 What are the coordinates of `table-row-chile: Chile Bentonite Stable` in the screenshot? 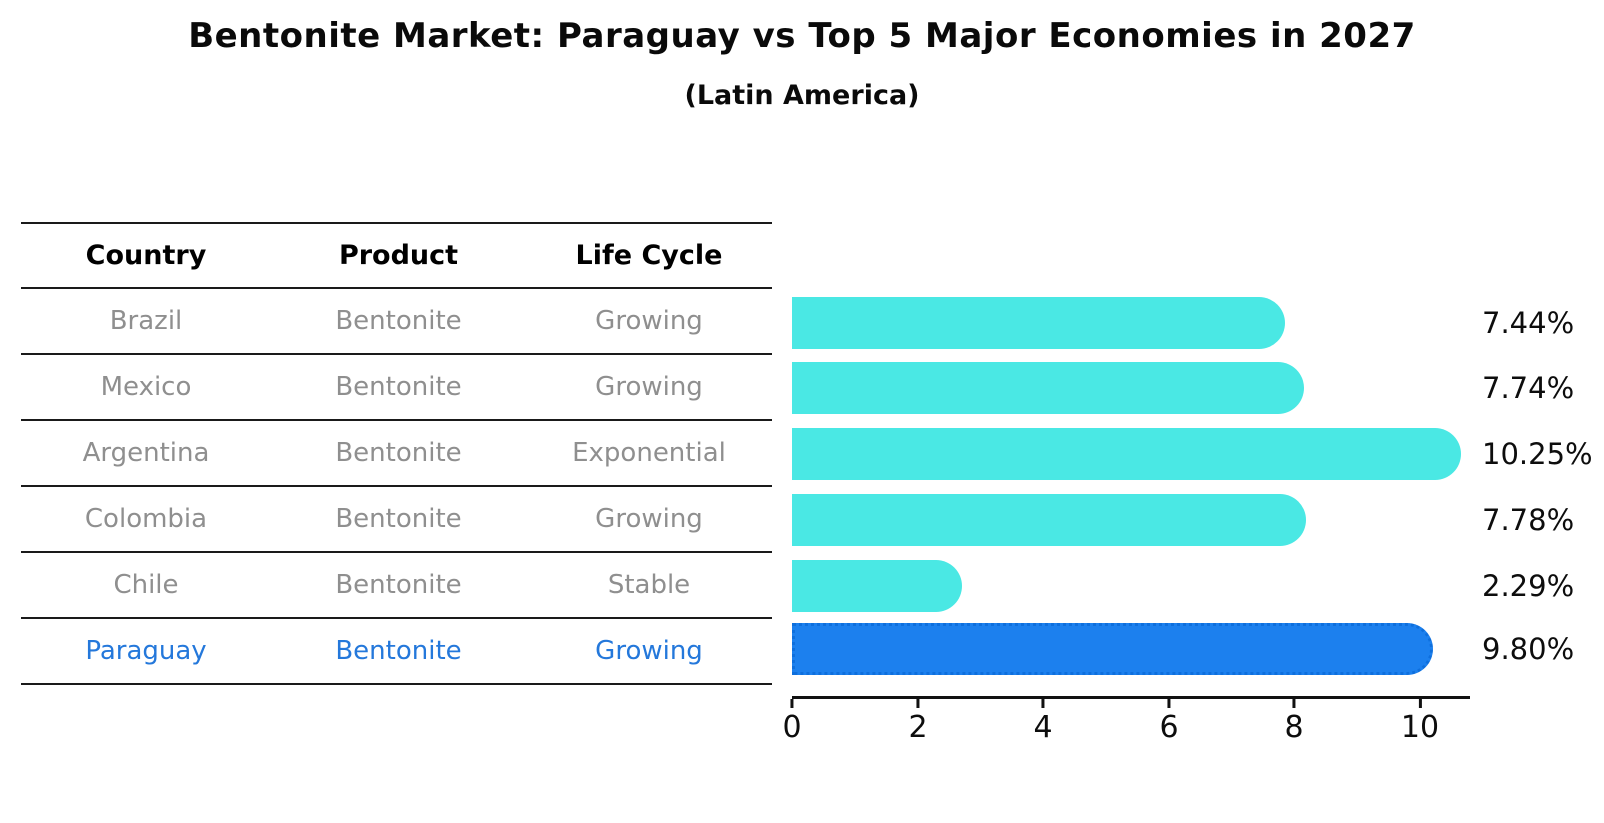 It's located at (396, 584).